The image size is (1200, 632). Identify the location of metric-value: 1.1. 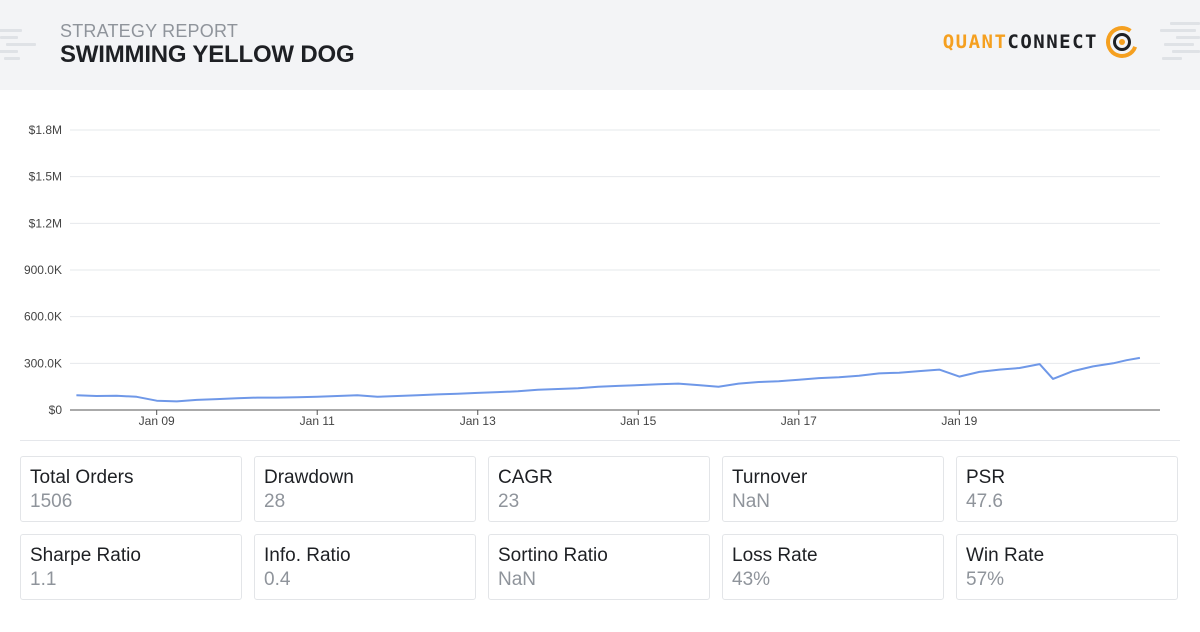
(43, 579).